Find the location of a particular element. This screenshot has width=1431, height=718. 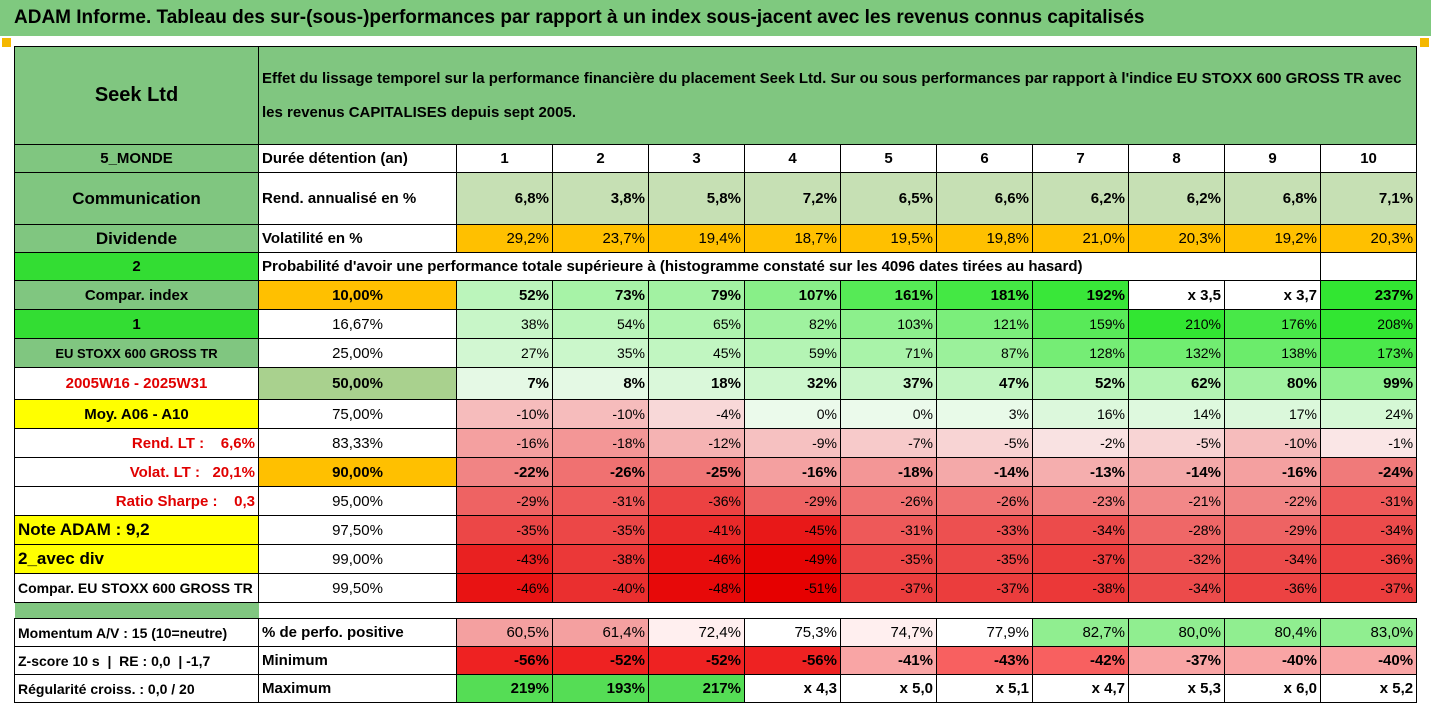

quantile-cell: 16,67% is located at coordinates (357, 324).